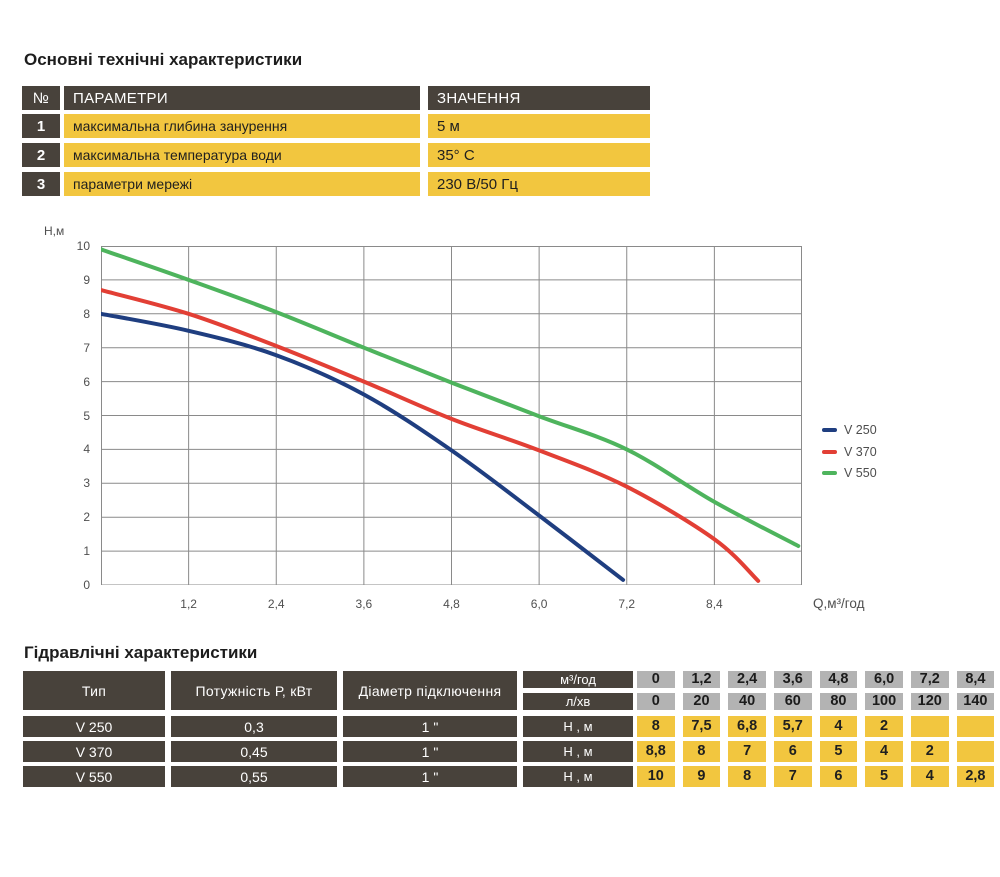 The width and height of the screenshot is (1000, 877). What do you see at coordinates (747, 679) in the screenshot?
I see `flow-value-cell: 2,4` at bounding box center [747, 679].